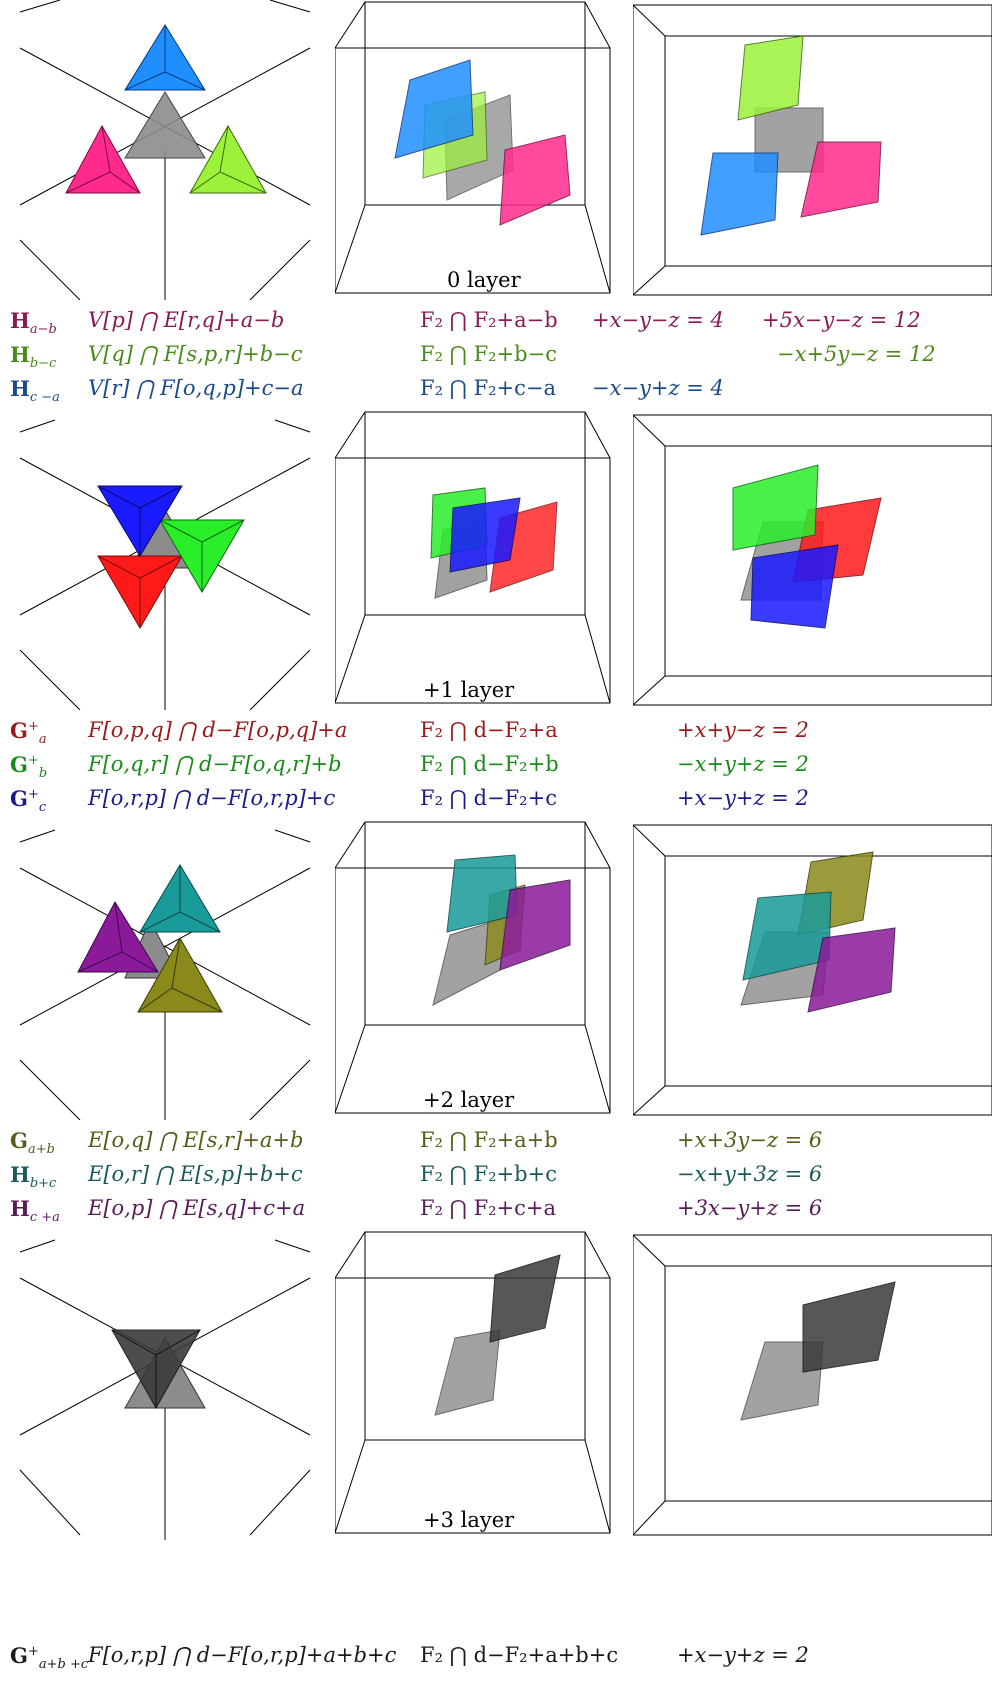 The image size is (992, 1690). What do you see at coordinates (165, 57) in the screenshot?
I see `blue-tetrahedron` at bounding box center [165, 57].